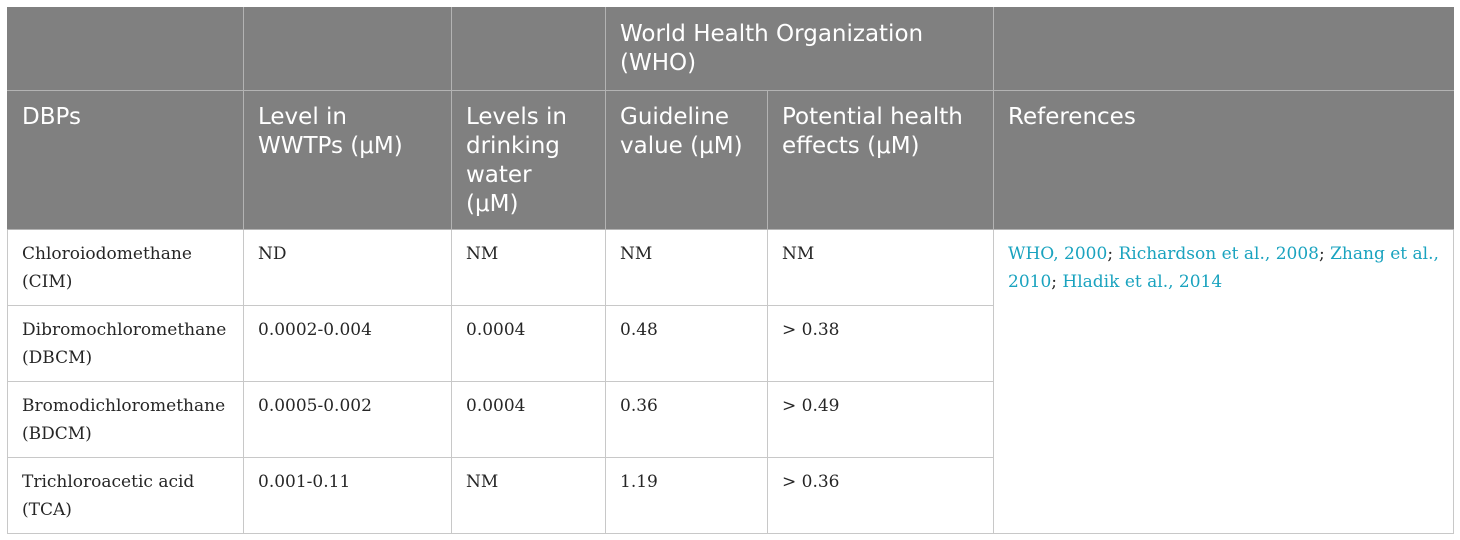 Image resolution: width=1460 pixels, height=540 pixels. I want to click on column-header-health-effects: Potential health effects (μM), so click(880, 160).